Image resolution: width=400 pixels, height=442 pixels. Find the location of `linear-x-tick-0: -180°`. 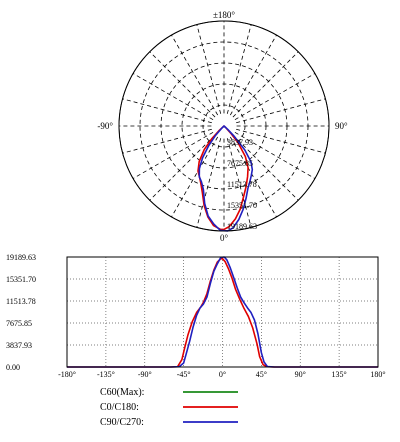

linear-x-tick-0: -180° is located at coordinates (67, 374).